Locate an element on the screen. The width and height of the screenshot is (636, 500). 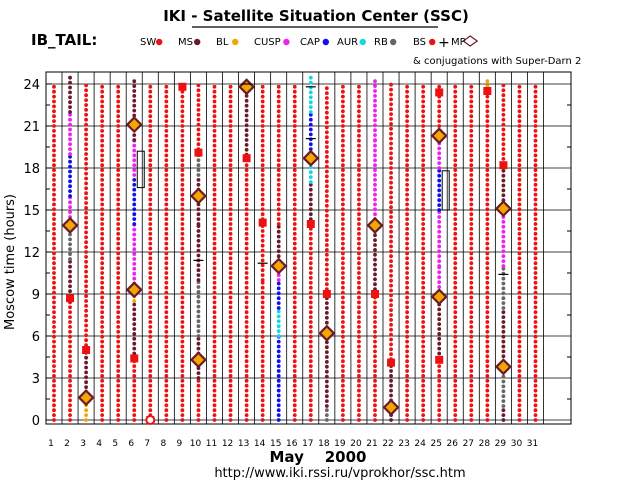
day-column is located at coordinates (118, 253).